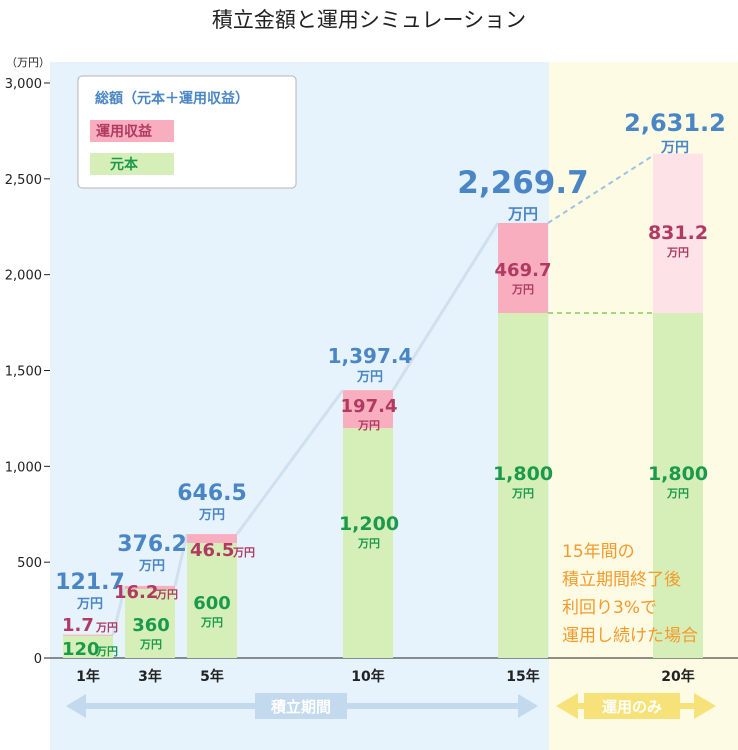 The image size is (738, 750). Describe the element at coordinates (88, 676) in the screenshot. I see `x-tick-label: 1年` at that location.